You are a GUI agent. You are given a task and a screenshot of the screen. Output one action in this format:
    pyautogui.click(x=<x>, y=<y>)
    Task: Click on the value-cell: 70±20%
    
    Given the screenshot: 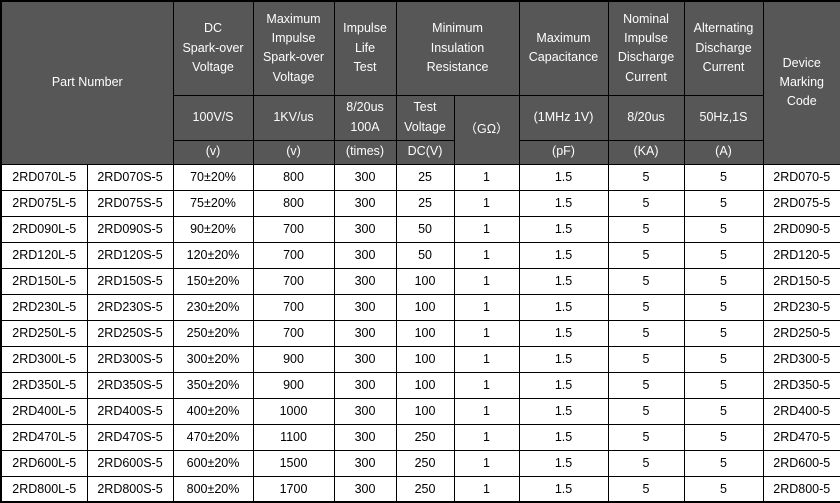 What is the action you would take?
    pyautogui.click(x=213, y=177)
    